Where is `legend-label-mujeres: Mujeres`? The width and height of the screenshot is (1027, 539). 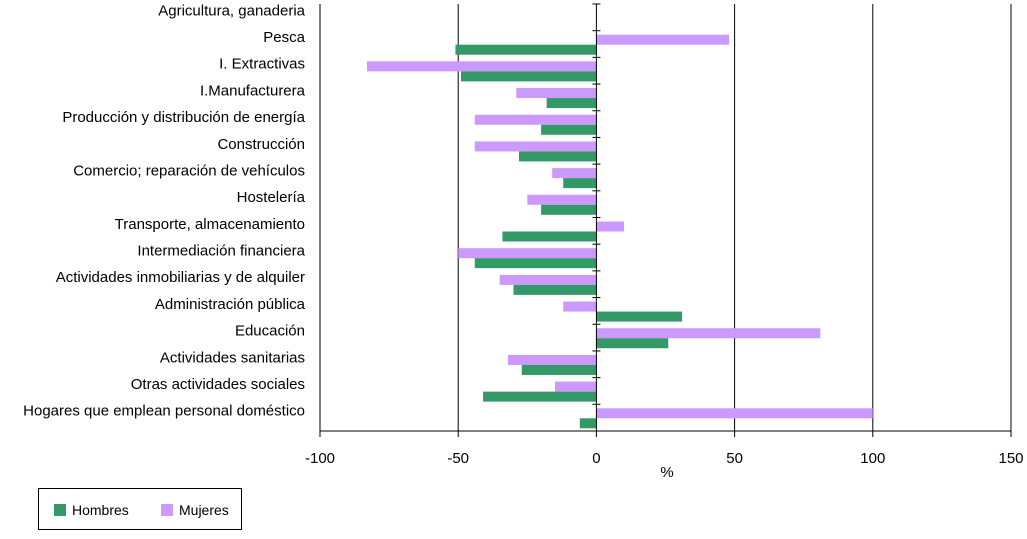
legend-label-mujeres: Mujeres is located at coordinates (204, 510).